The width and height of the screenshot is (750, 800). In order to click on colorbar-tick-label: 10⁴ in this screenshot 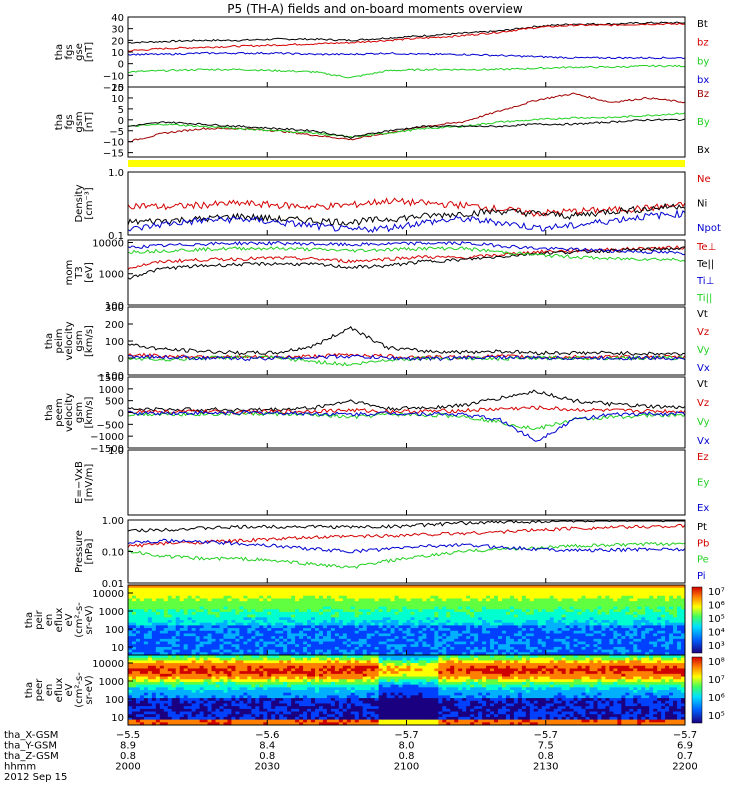, I will do `click(716, 633)`.